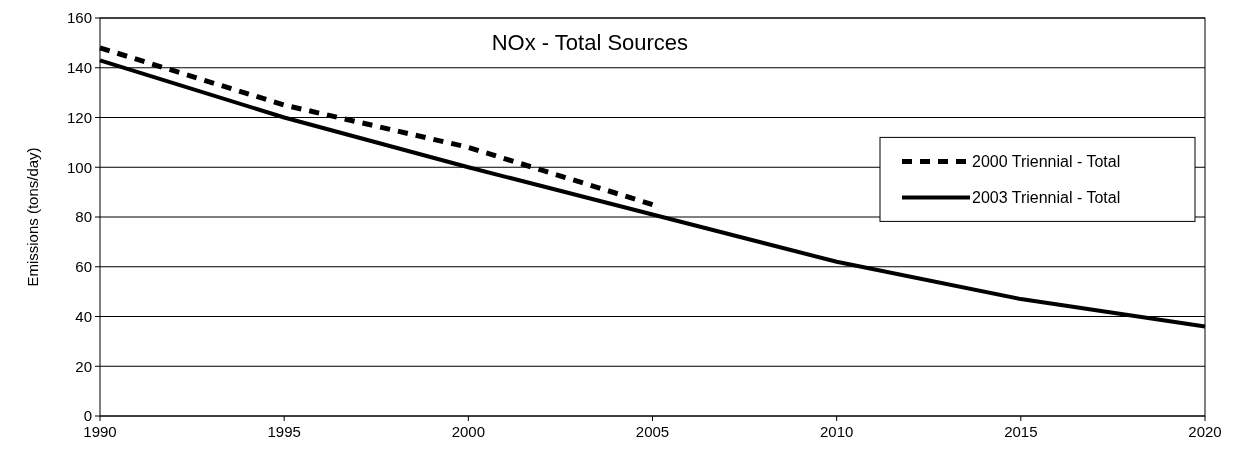 The image size is (1241, 455). What do you see at coordinates (87, 416) in the screenshot?
I see `y-tick-label: 0` at bounding box center [87, 416].